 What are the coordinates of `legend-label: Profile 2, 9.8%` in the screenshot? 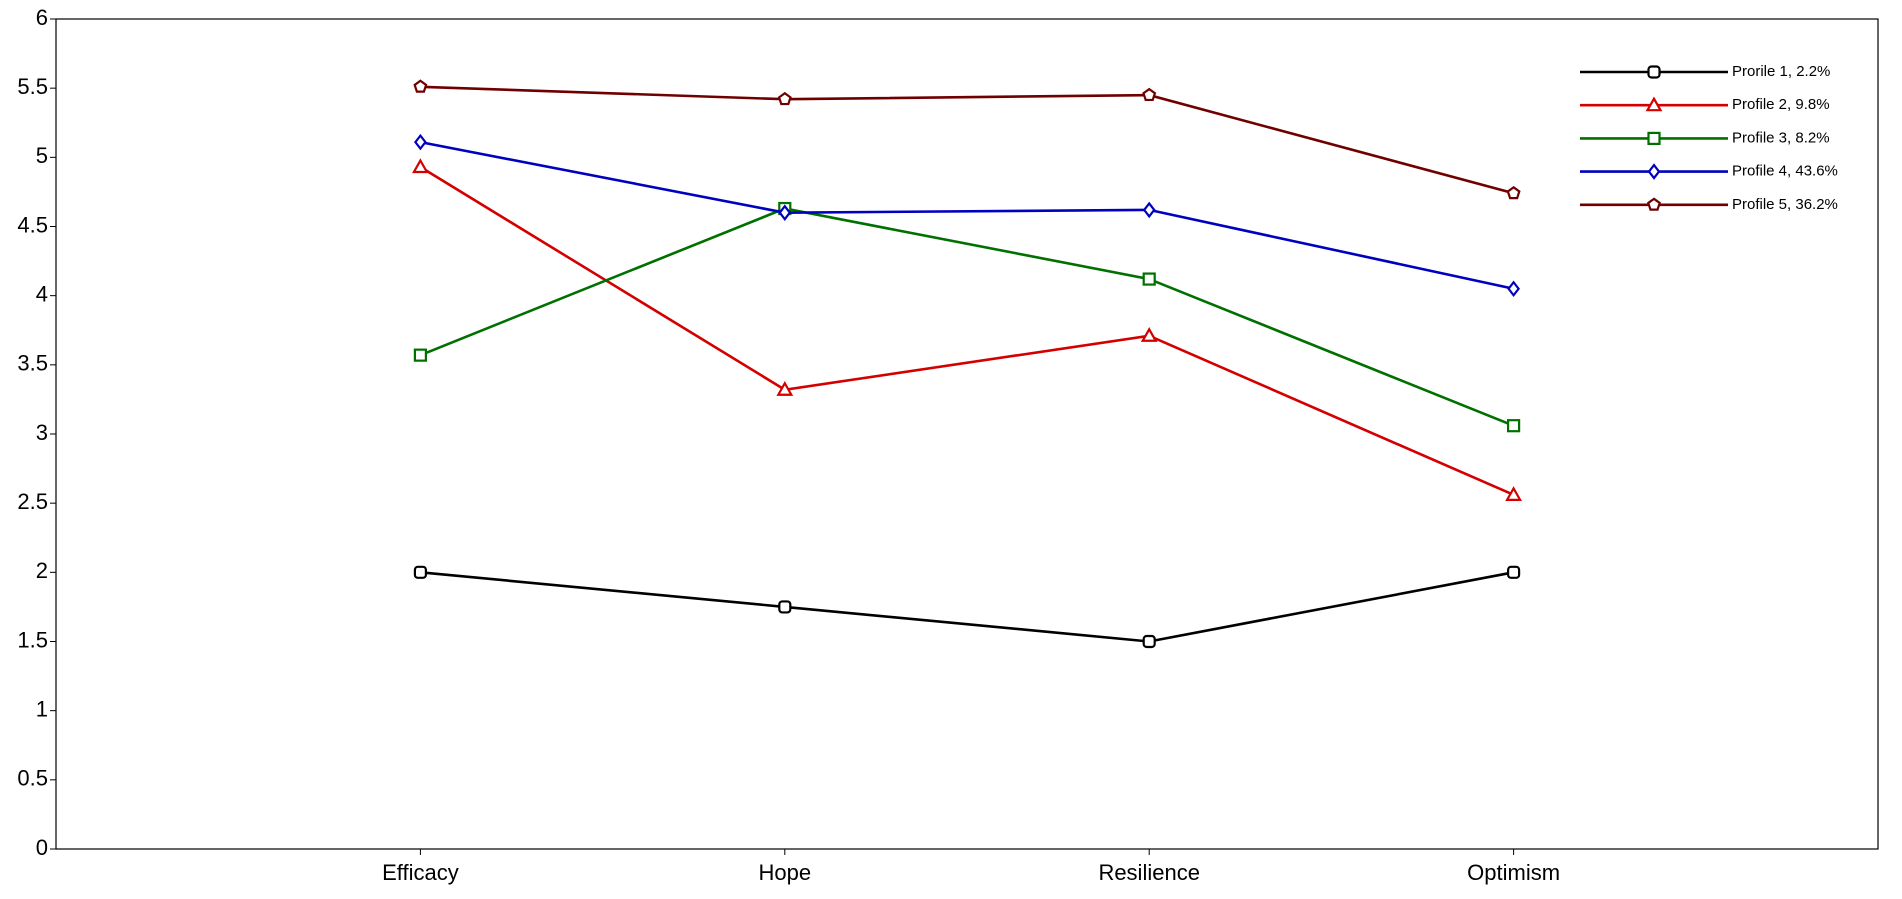 It's located at (1781, 104).